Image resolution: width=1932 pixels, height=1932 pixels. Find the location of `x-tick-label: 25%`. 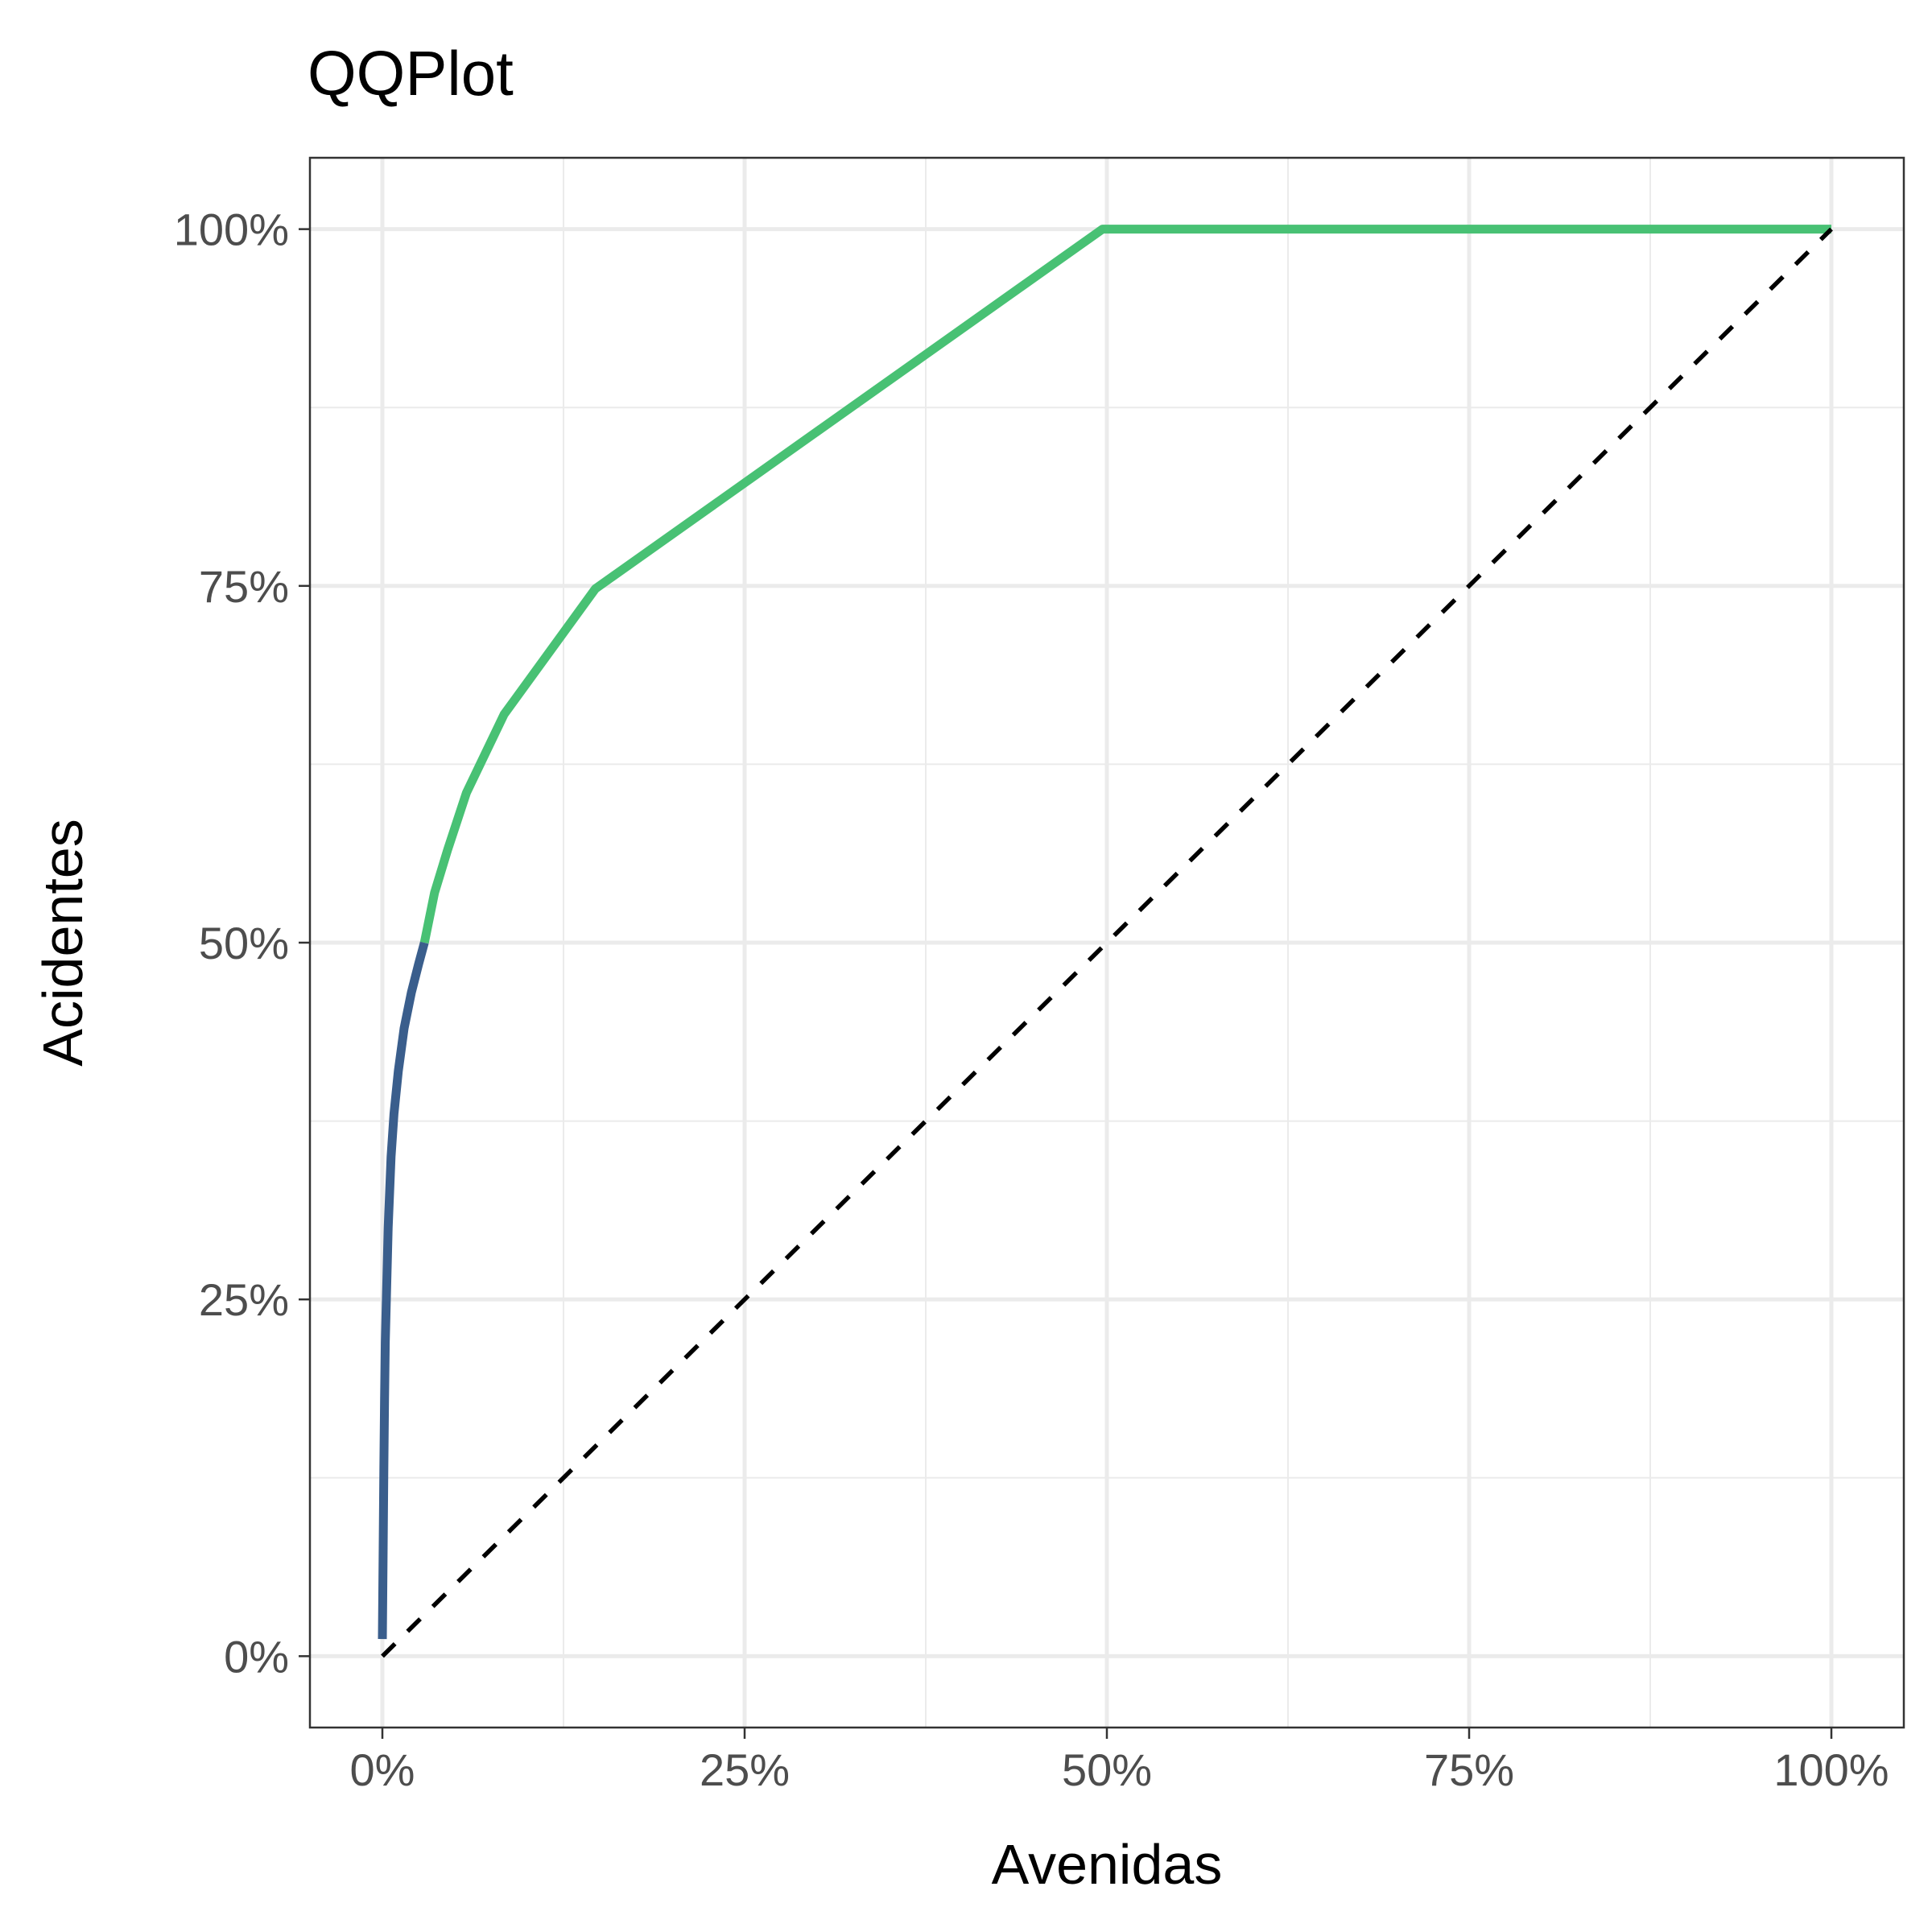

x-tick-label: 25% is located at coordinates (745, 1770).